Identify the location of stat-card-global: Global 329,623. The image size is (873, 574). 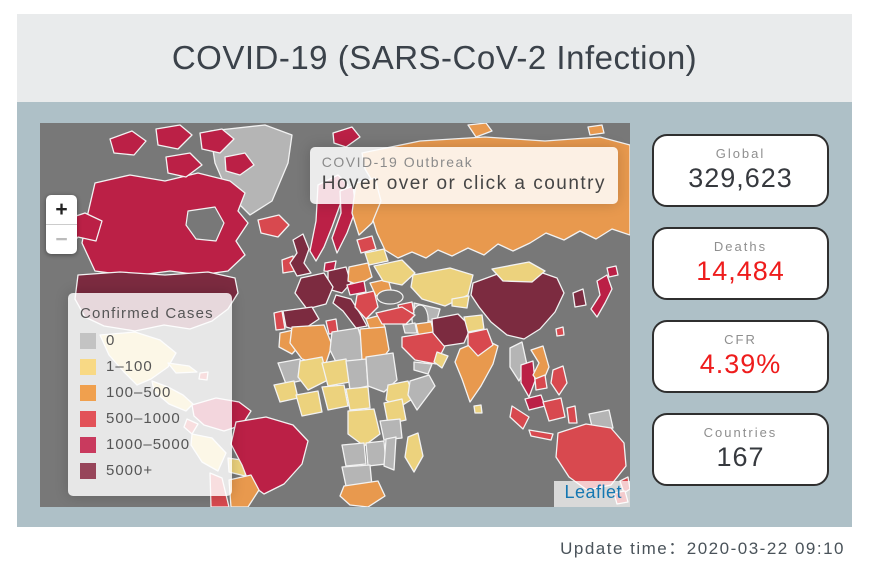
(740, 170).